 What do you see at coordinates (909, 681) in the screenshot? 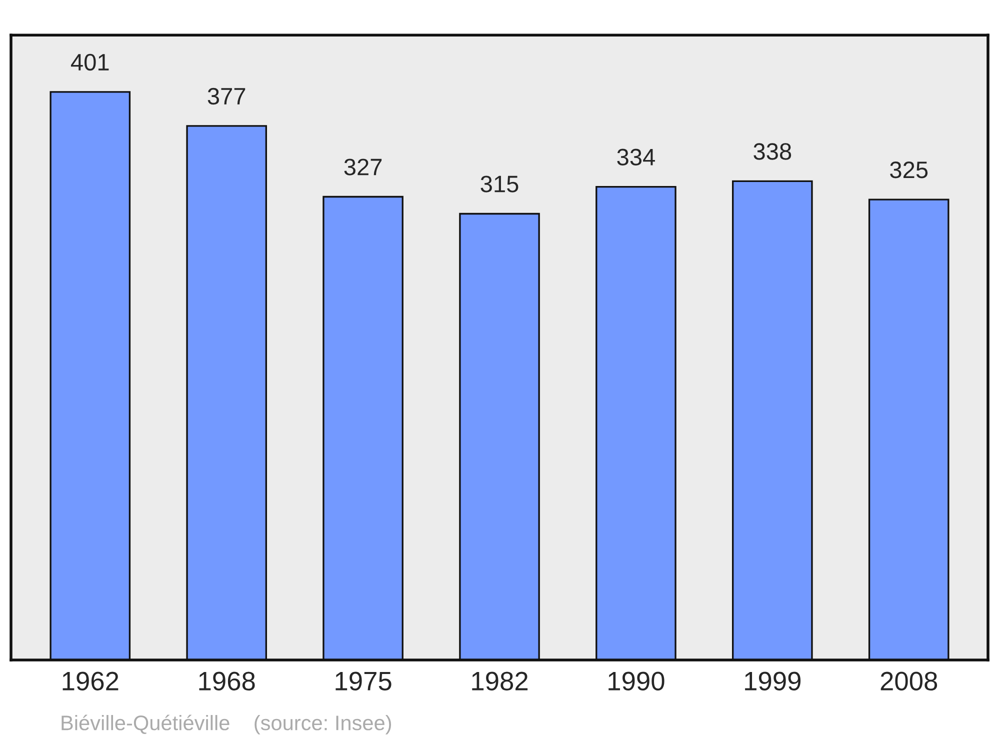
I see `x-tick-label: 2008` at bounding box center [909, 681].